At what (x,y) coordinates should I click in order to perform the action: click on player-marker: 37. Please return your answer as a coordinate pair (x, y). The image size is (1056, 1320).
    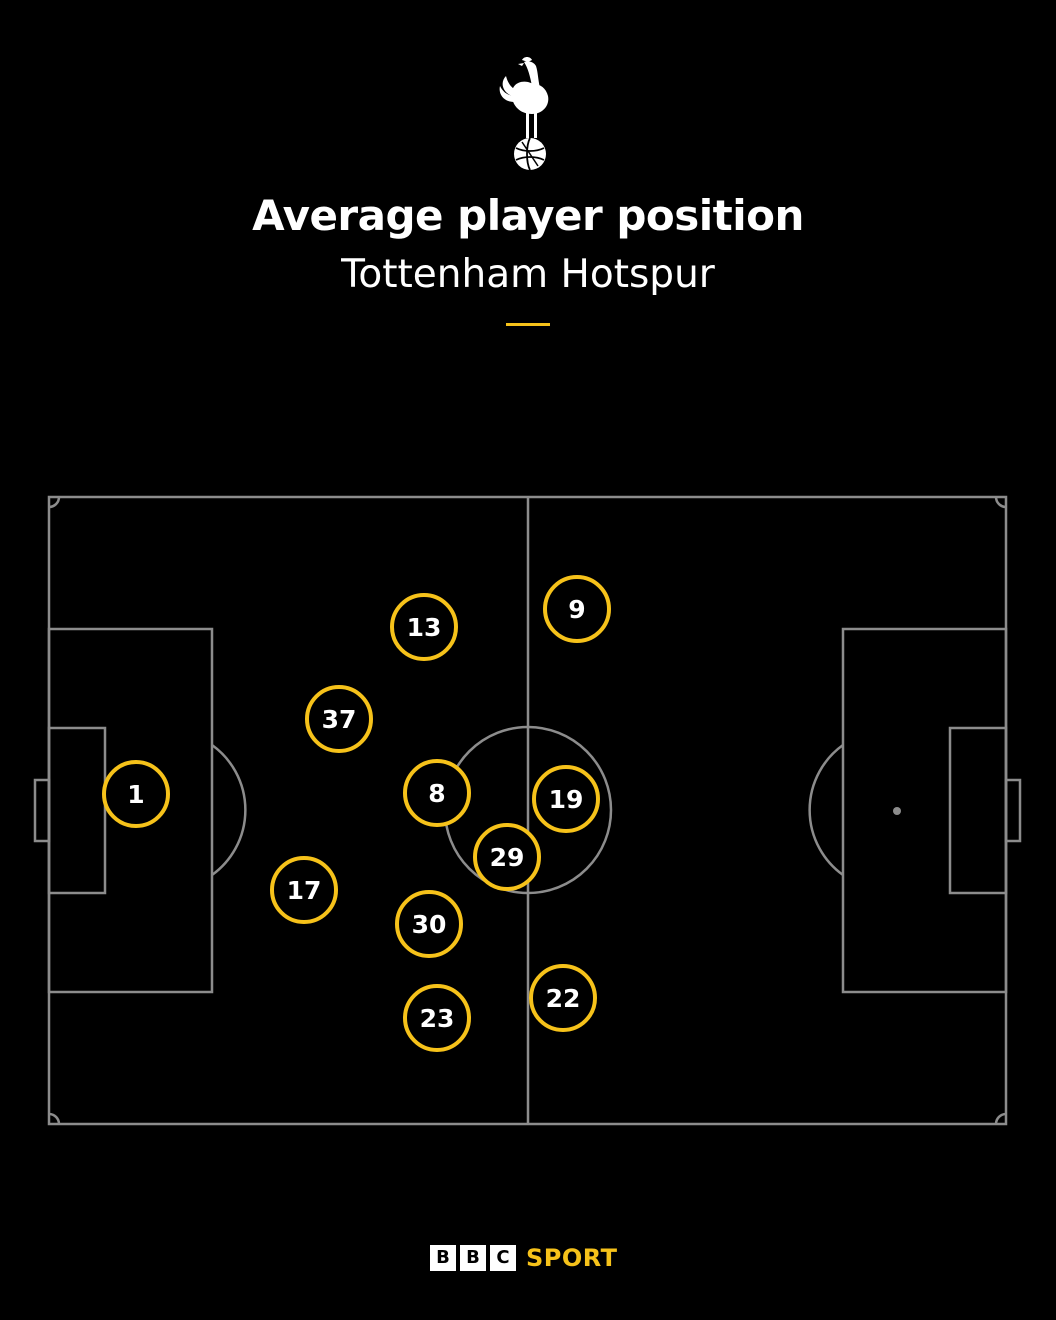
    Looking at the image, I should click on (339, 719).